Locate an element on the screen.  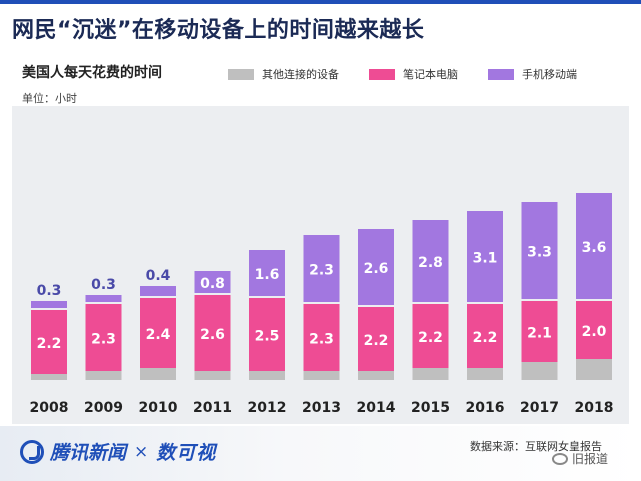
legend-item-other: 其他连接的设备 is located at coordinates (283, 74).